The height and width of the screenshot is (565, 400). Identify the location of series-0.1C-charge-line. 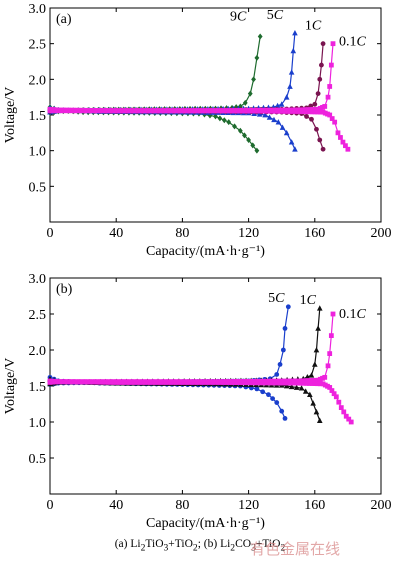
(191, 348).